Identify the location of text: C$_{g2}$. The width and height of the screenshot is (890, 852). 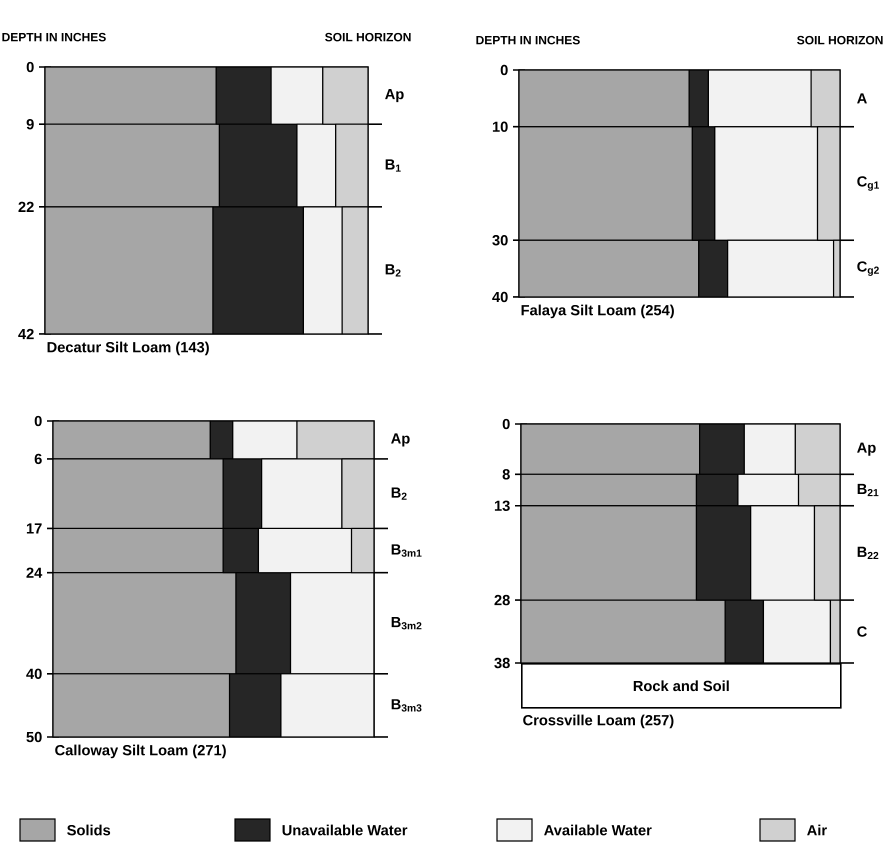
(868, 268).